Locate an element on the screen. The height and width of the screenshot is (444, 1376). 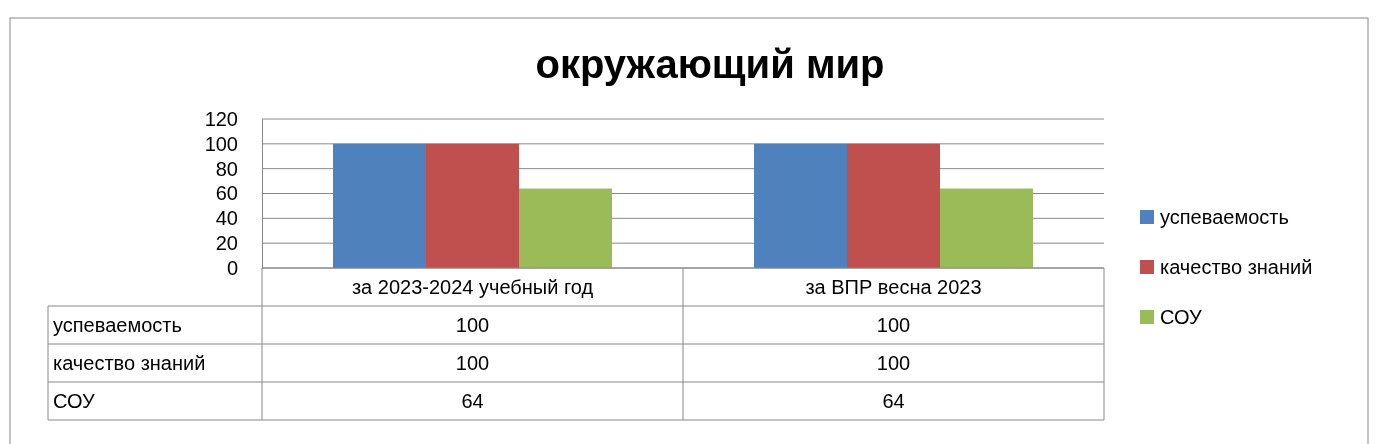
y-tick-label: 120 is located at coordinates (221, 118).